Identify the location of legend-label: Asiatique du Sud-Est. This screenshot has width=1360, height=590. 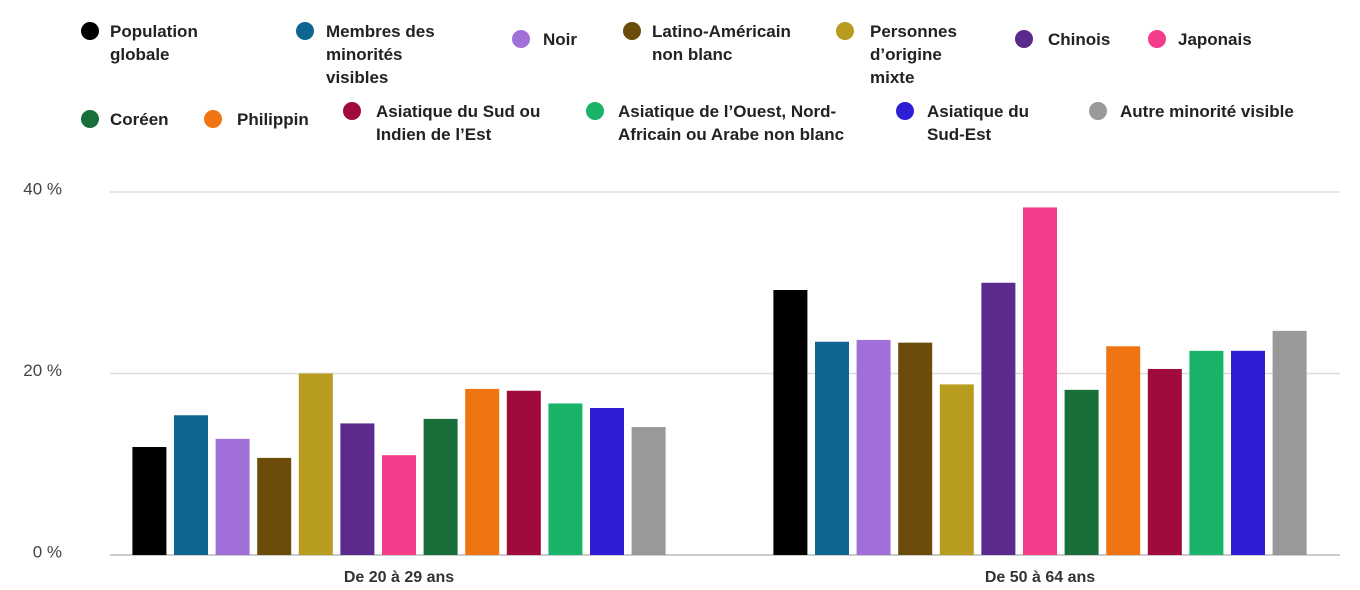
(978, 123).